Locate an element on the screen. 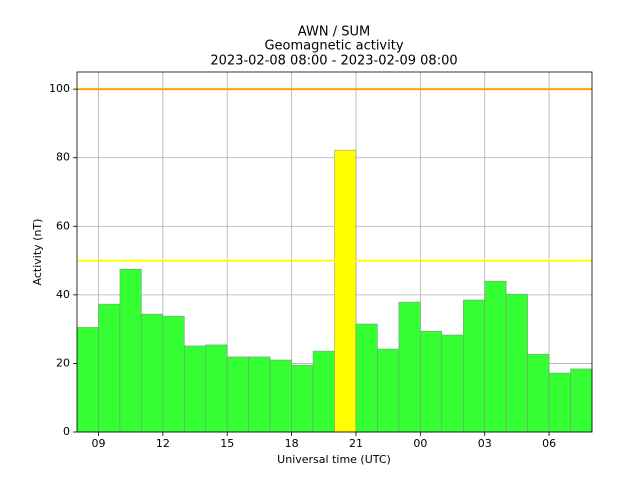 Image resolution: width=640 pixels, height=480 pixels. x-tick-label: 03 is located at coordinates (485, 443).